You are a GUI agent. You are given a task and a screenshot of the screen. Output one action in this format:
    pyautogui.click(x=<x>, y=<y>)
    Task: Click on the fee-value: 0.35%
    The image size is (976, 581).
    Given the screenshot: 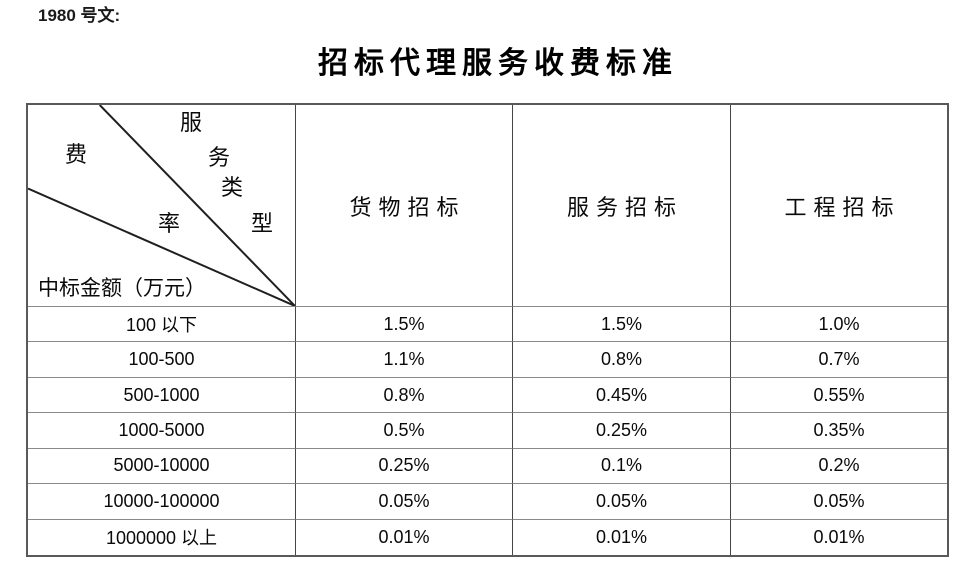 What is the action you would take?
    pyautogui.click(x=839, y=431)
    